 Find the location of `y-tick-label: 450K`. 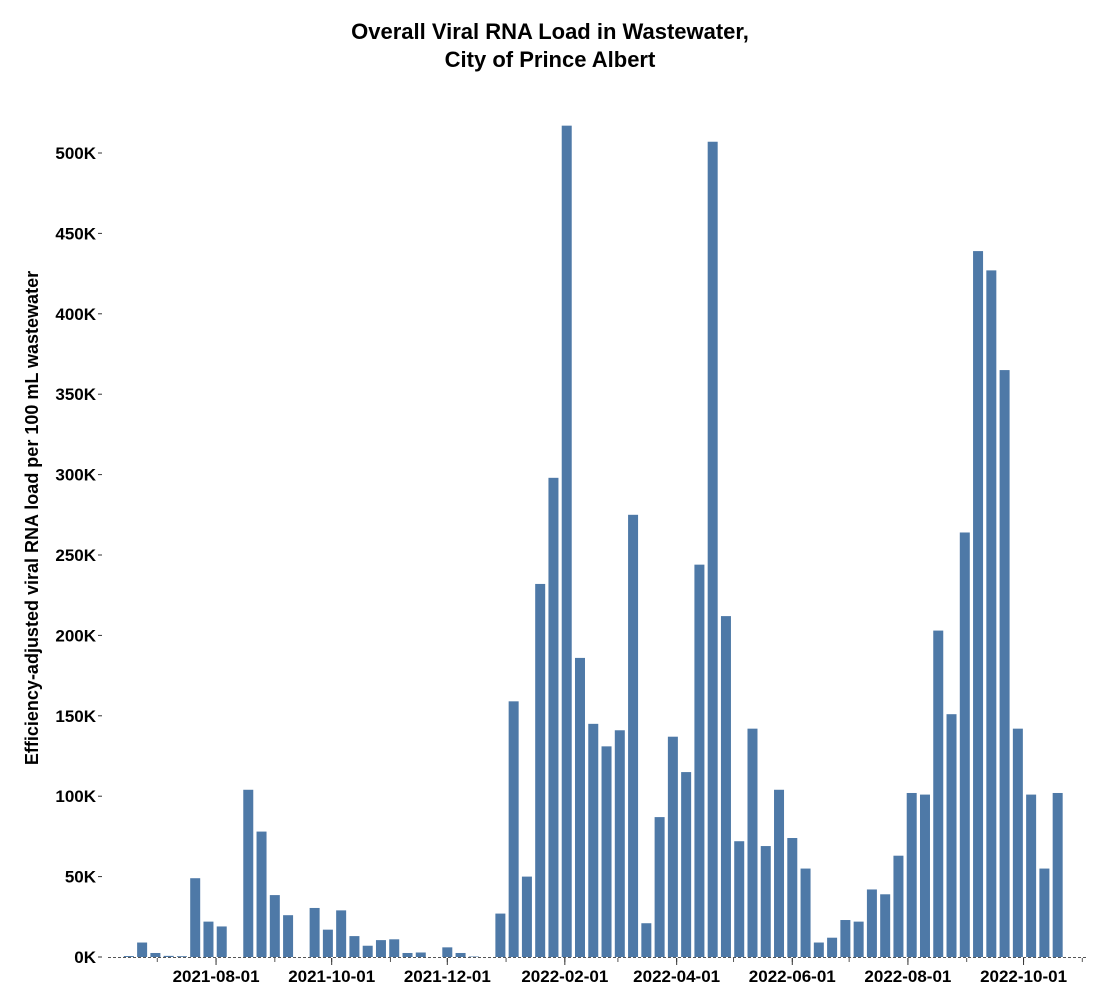

y-tick-label: 450K is located at coordinates (75, 233).